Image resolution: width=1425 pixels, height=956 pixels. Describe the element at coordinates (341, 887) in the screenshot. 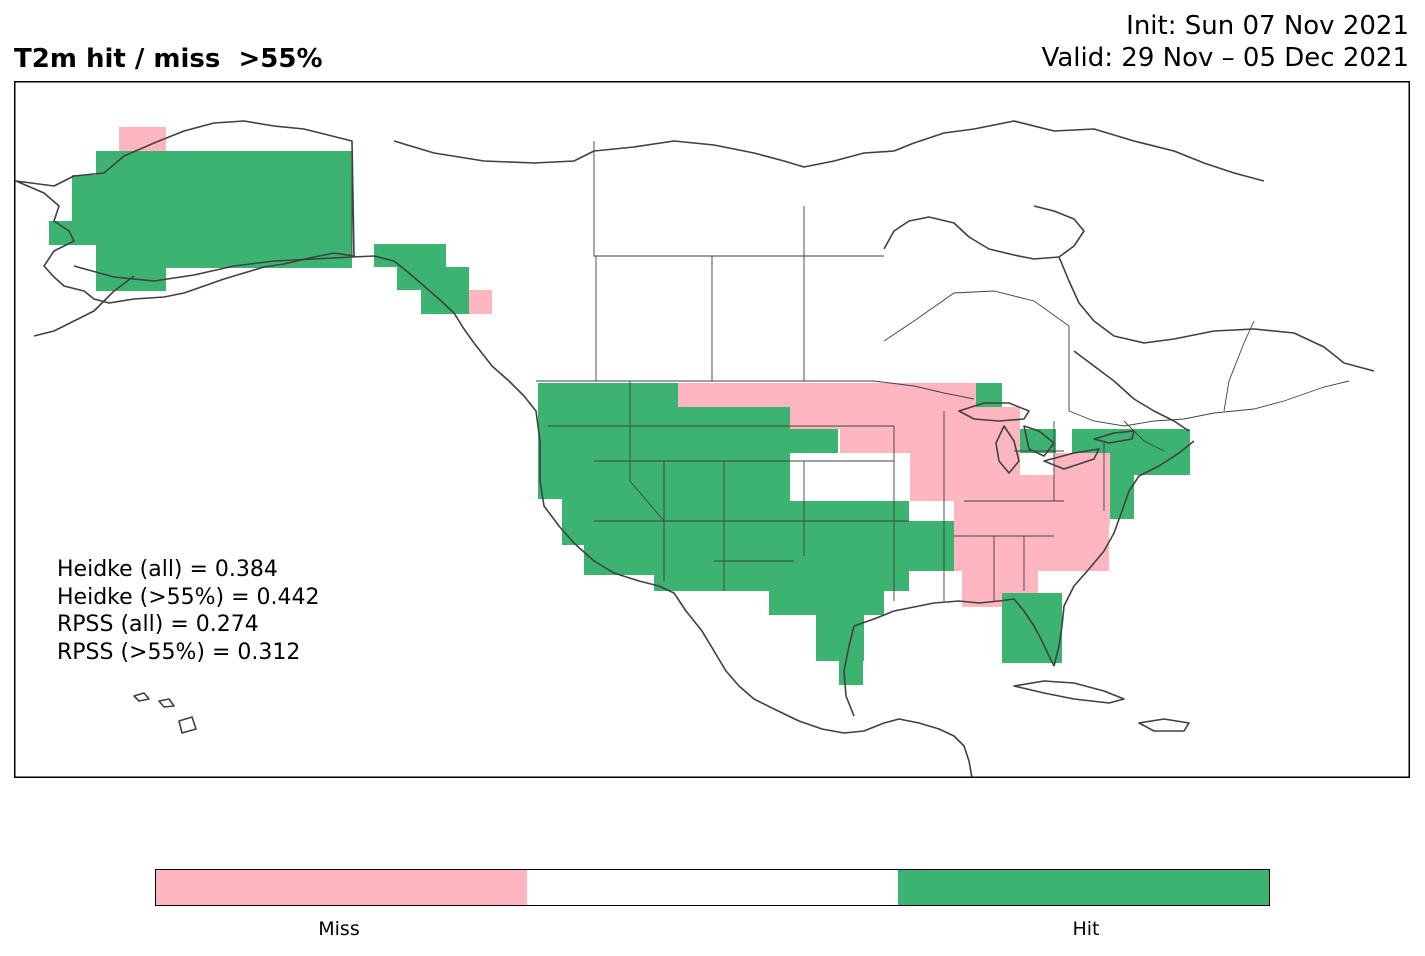

I see `colorbar-miss-segment` at that location.